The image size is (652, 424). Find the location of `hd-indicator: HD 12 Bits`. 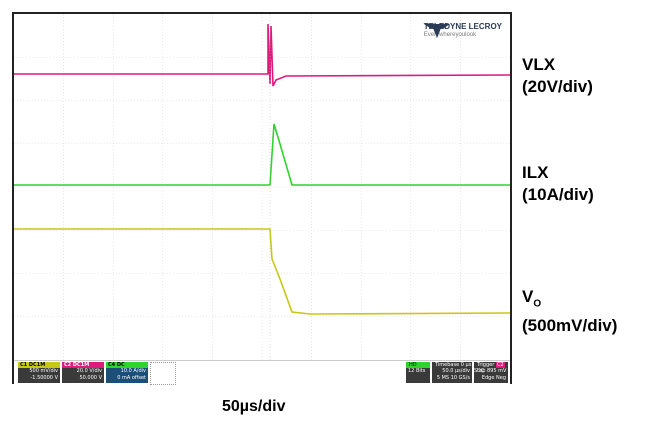

hd-indicator: HD 12 Bits is located at coordinates (418, 372).